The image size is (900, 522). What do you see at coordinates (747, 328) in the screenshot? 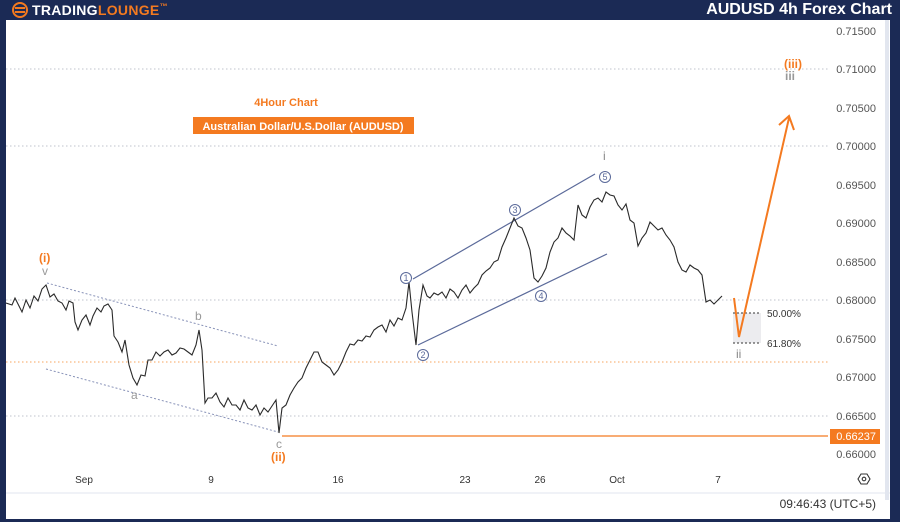
I see `fib-lines` at bounding box center [747, 328].